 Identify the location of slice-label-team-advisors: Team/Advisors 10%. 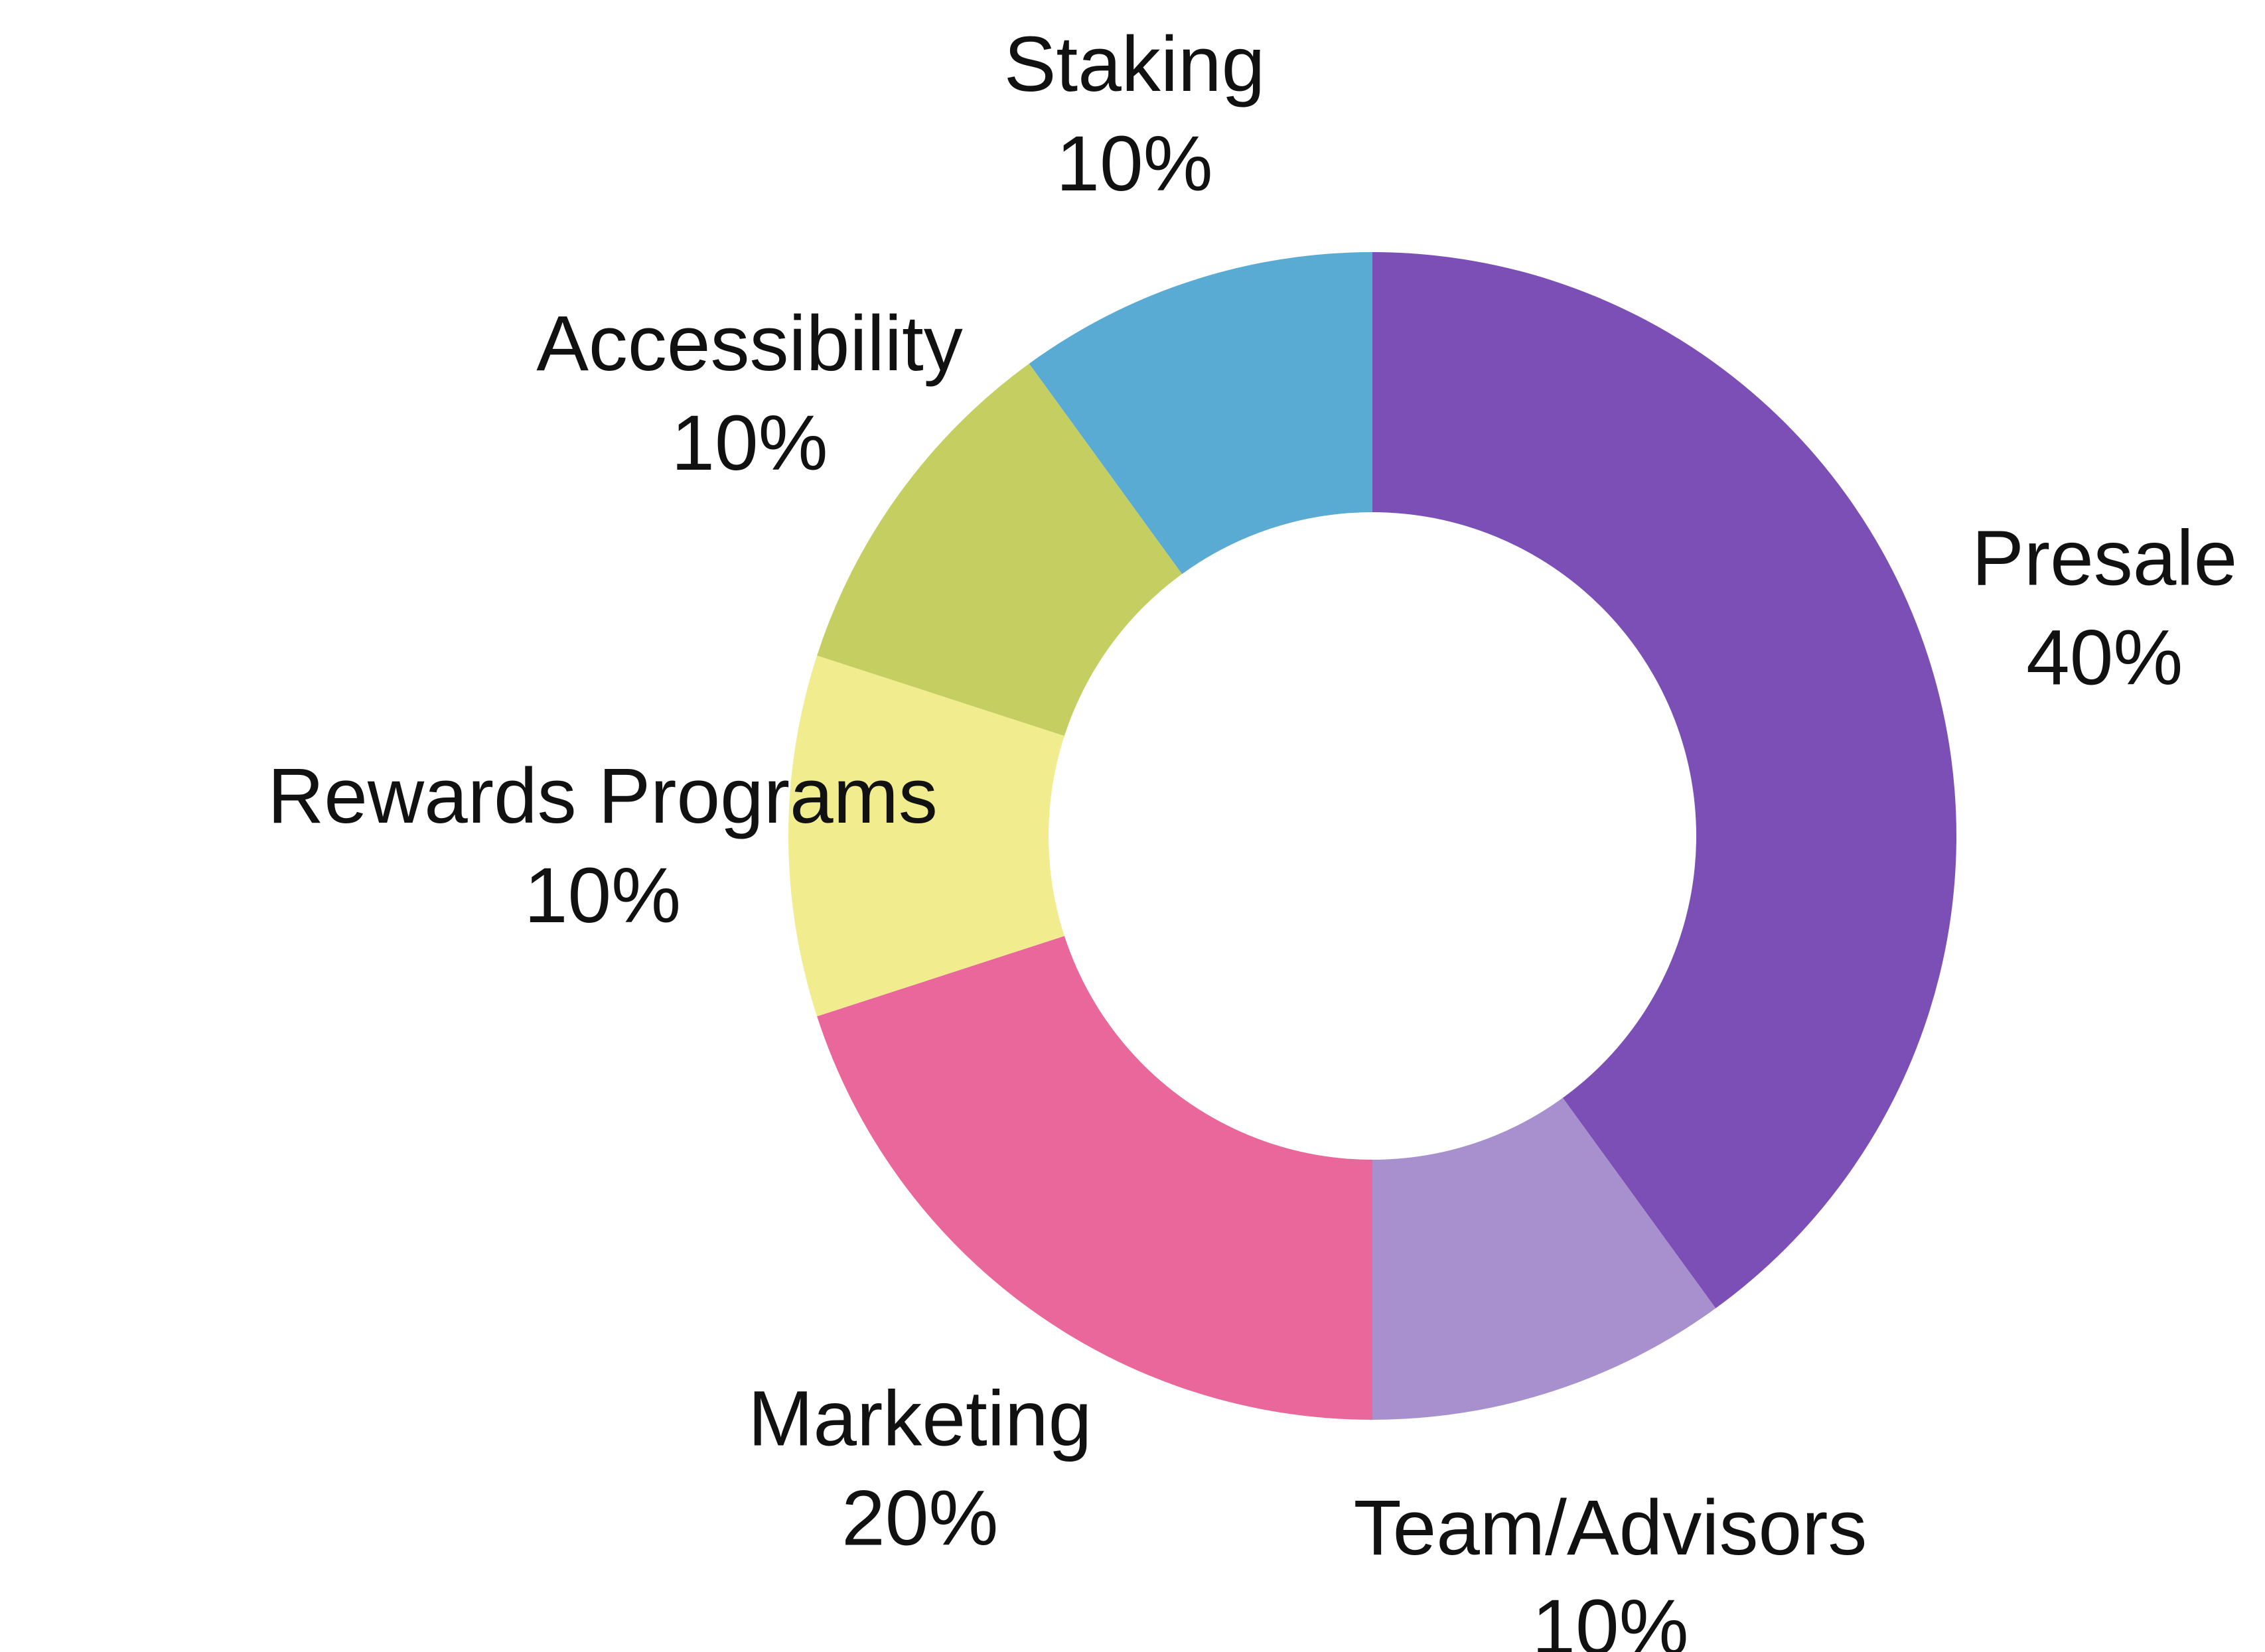
(1610, 1568).